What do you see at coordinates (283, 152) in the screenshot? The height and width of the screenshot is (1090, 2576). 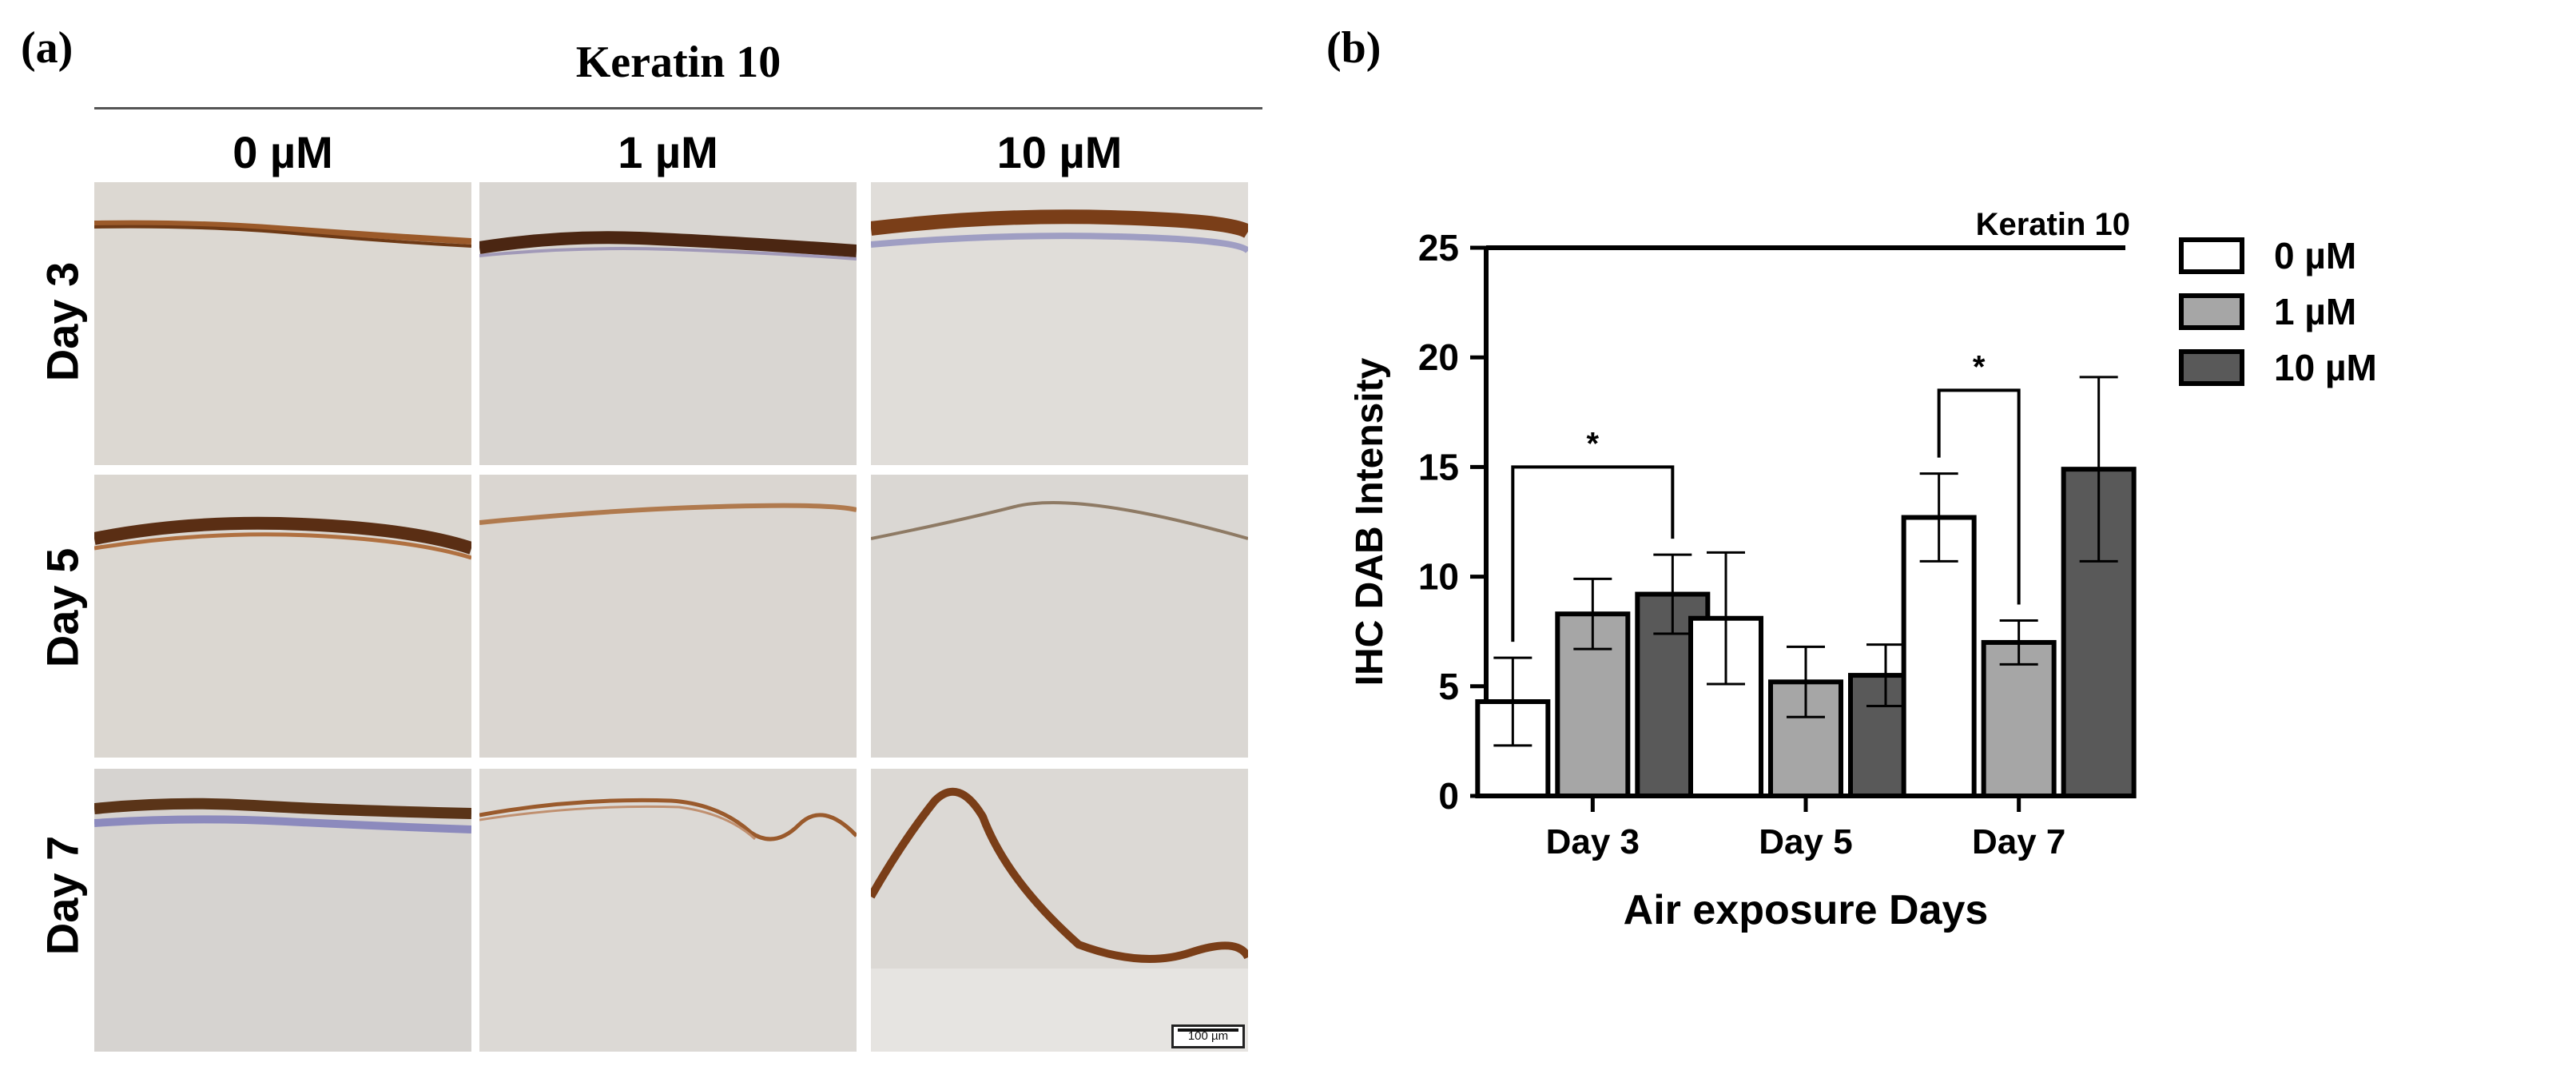 I see `column-label-0um: 0 µM` at bounding box center [283, 152].